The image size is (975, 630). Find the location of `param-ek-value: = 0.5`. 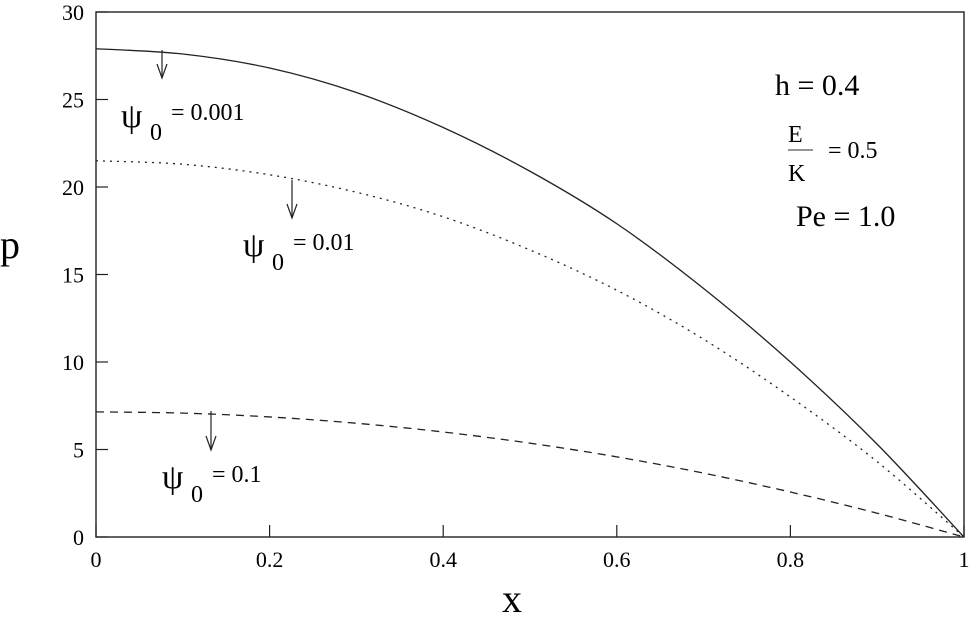

param-ek-value: = 0.5 is located at coordinates (853, 151).